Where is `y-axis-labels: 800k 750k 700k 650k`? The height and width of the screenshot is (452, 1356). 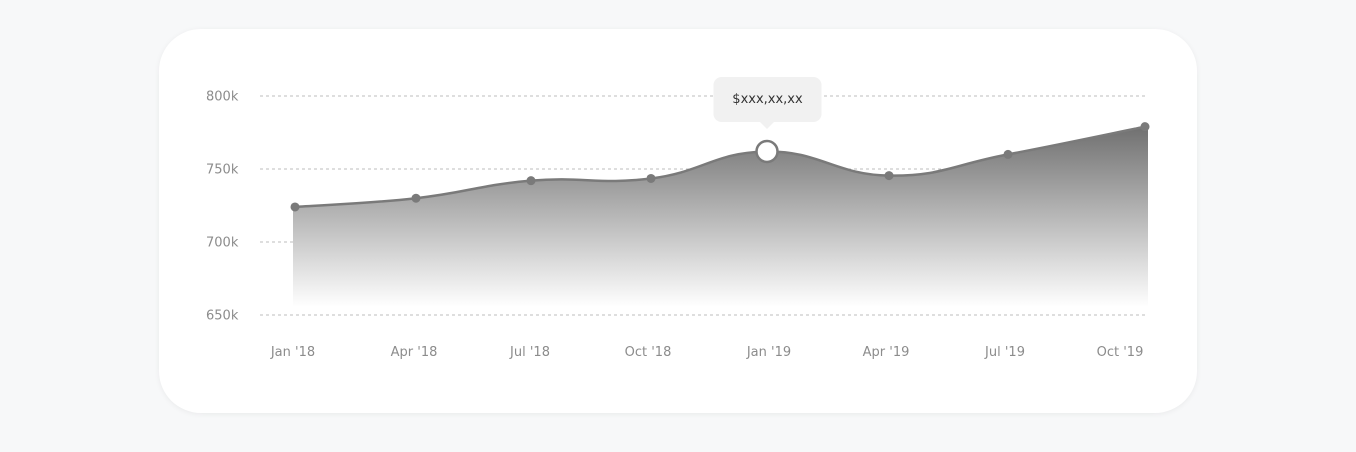
y-axis-labels: 800k 750k 700k 650k is located at coordinates (222, 207).